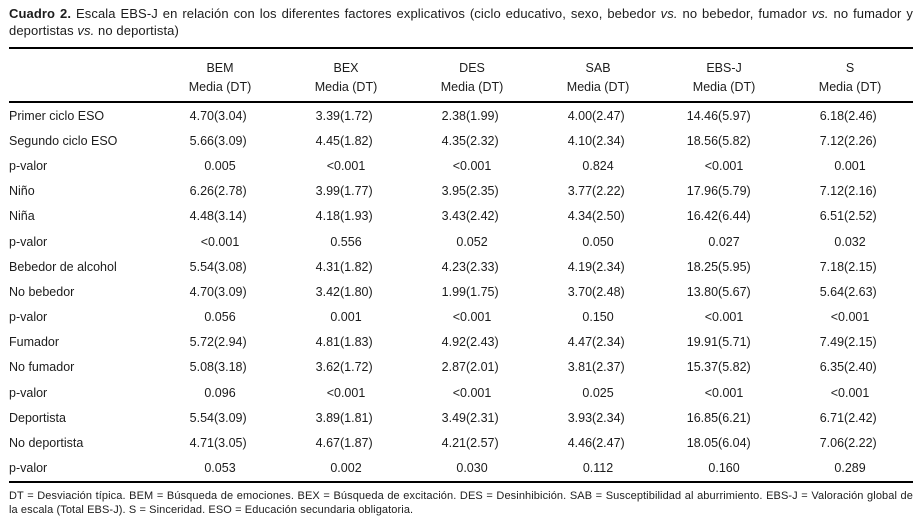  Describe the element at coordinates (220, 392) in the screenshot. I see `p-value-cell: 0.096` at that location.